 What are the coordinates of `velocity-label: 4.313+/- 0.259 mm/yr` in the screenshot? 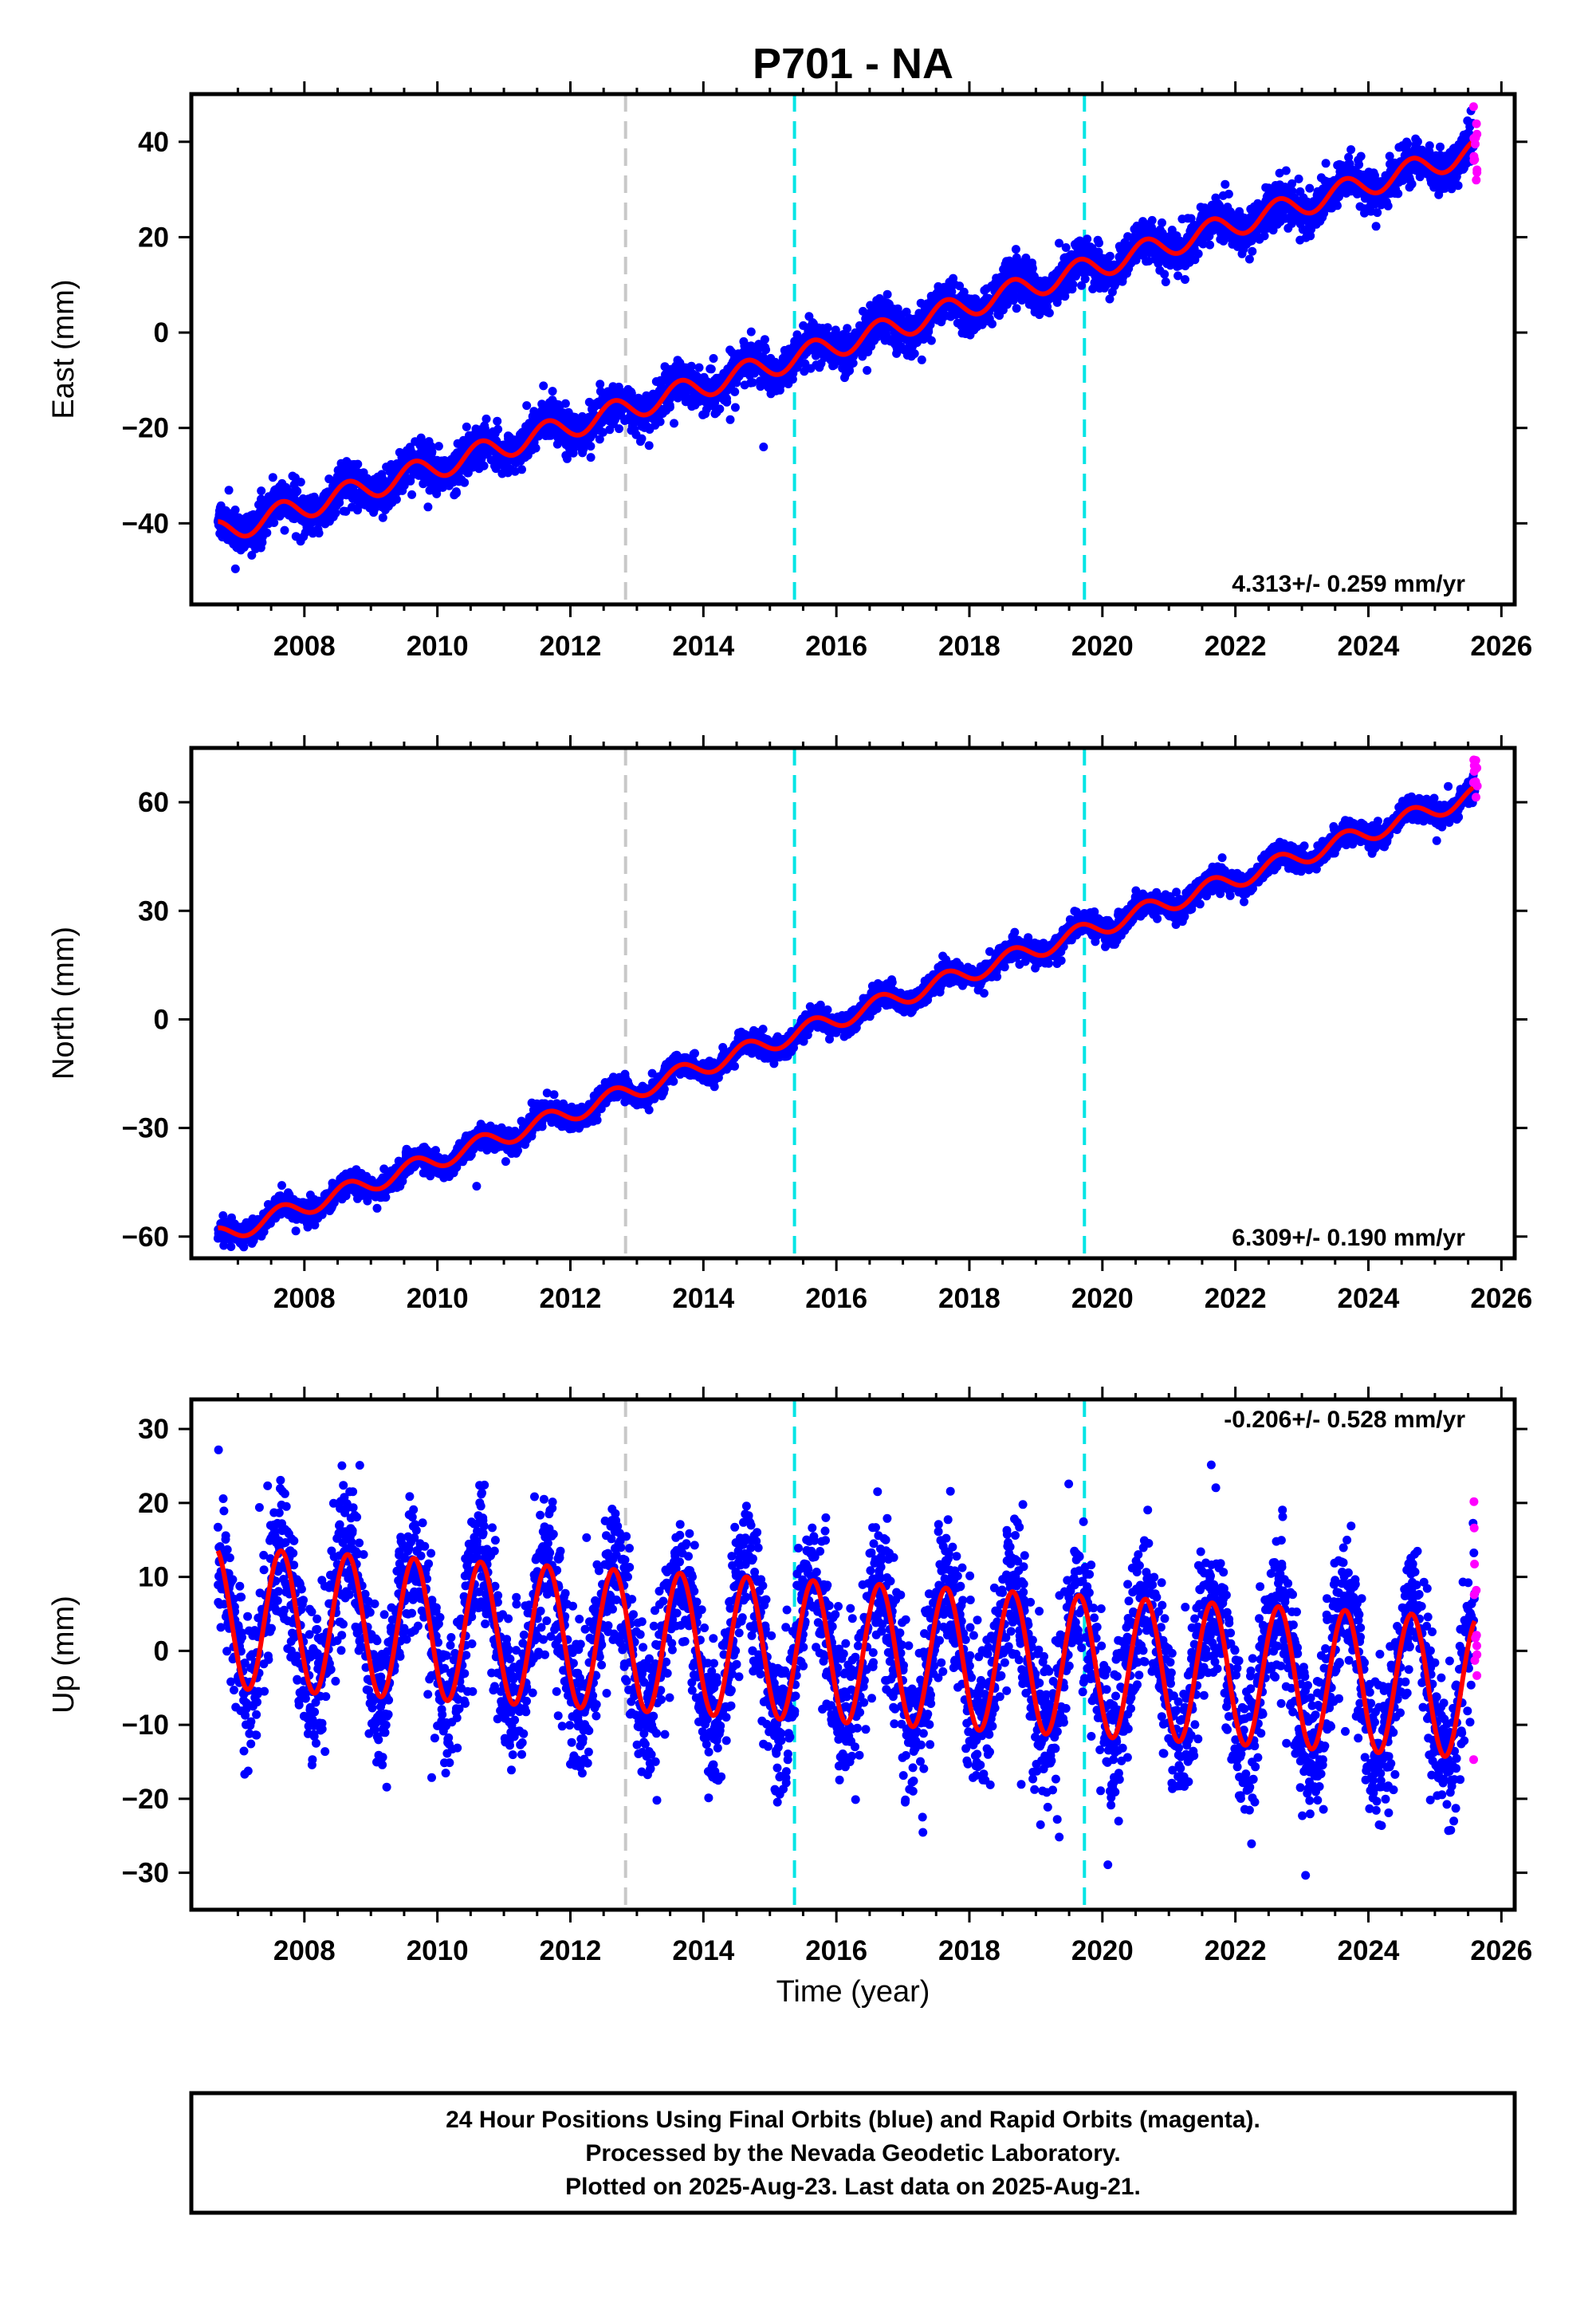 It's located at (1348, 584).